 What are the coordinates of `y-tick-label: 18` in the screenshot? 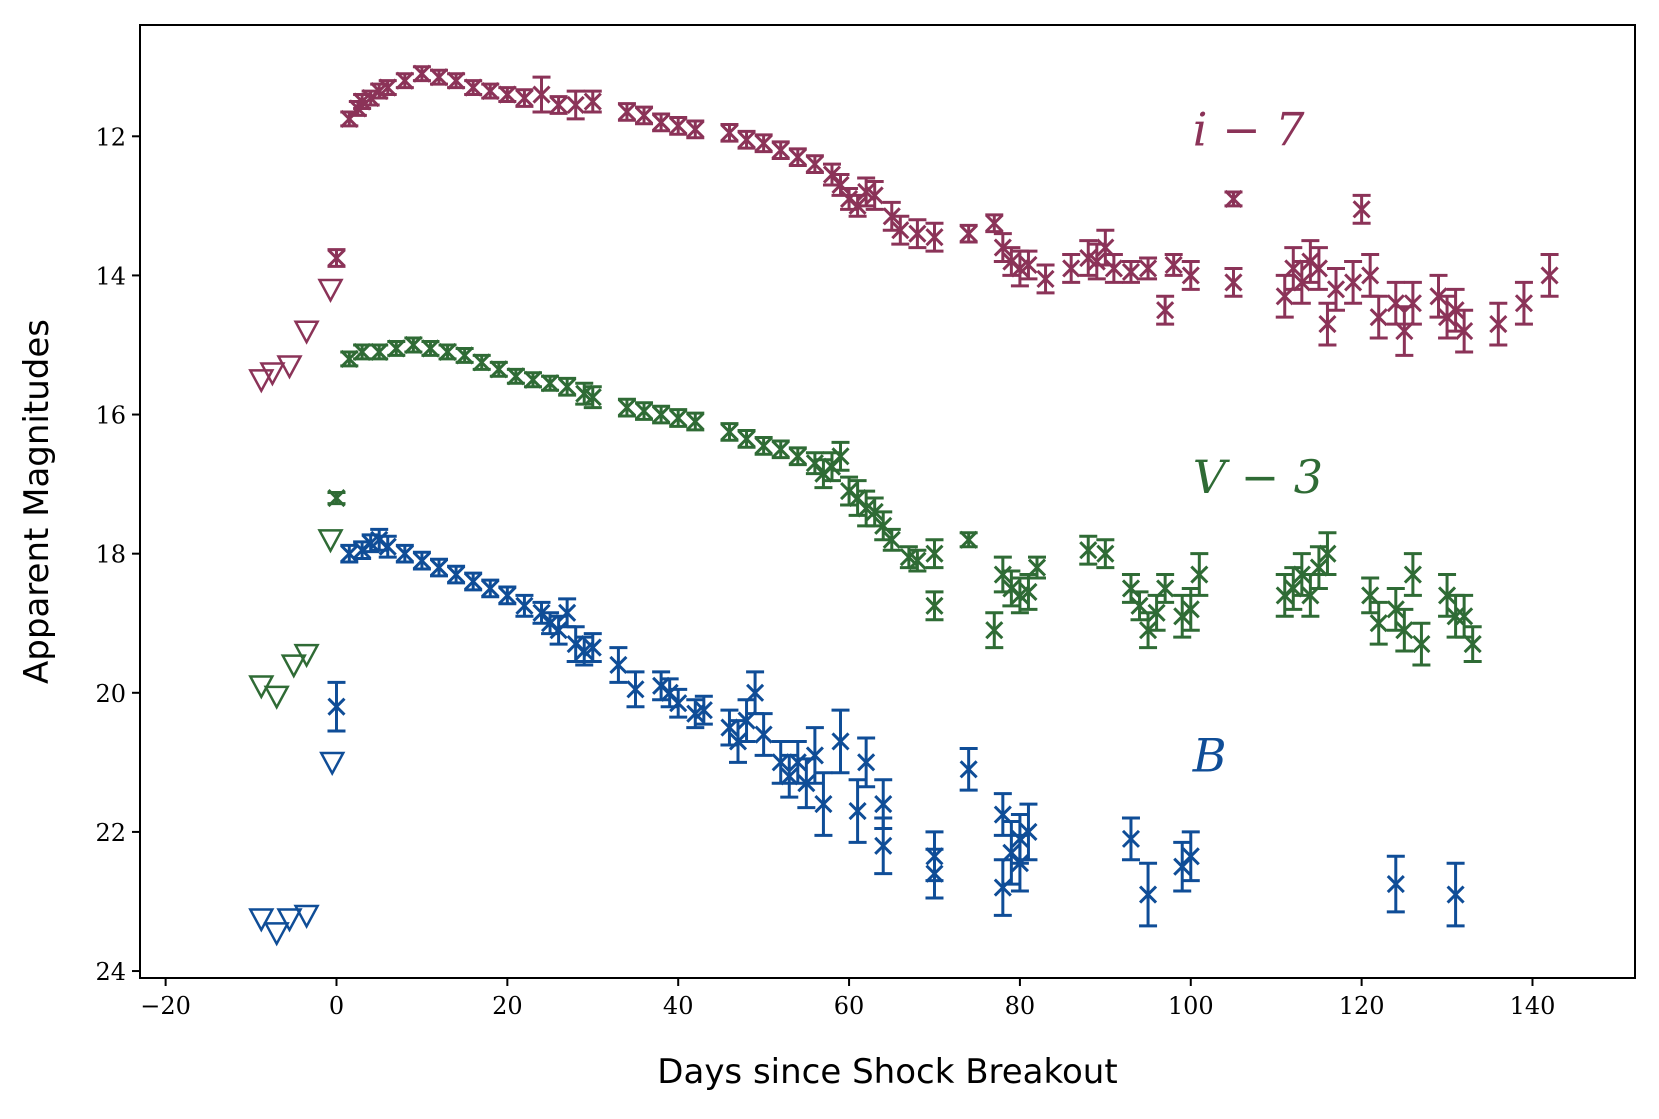 It's located at (110, 555).